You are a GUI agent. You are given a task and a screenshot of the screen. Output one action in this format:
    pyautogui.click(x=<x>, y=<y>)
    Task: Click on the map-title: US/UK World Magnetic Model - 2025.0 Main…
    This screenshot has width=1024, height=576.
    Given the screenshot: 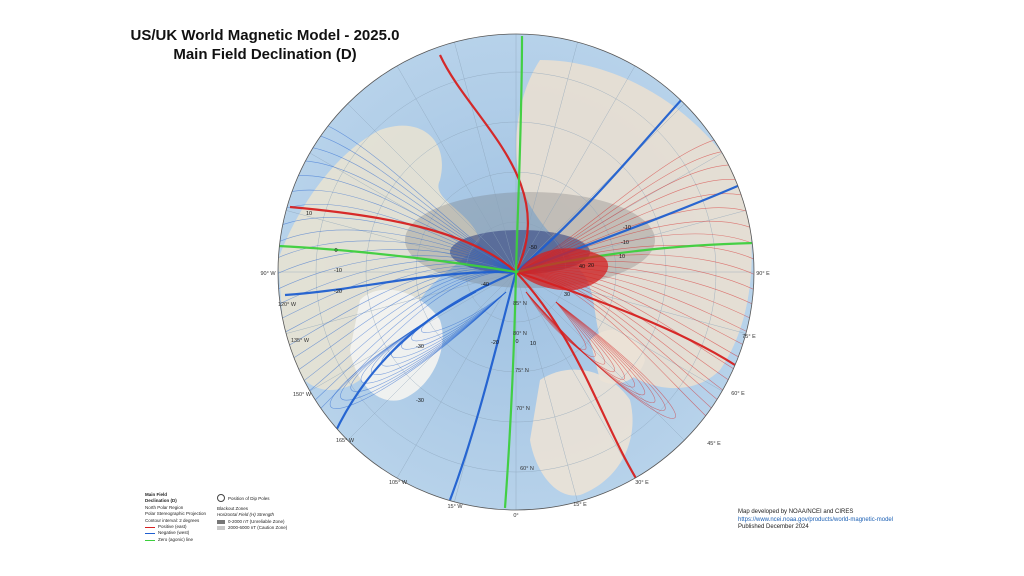 What is the action you would take?
    pyautogui.click(x=265, y=45)
    